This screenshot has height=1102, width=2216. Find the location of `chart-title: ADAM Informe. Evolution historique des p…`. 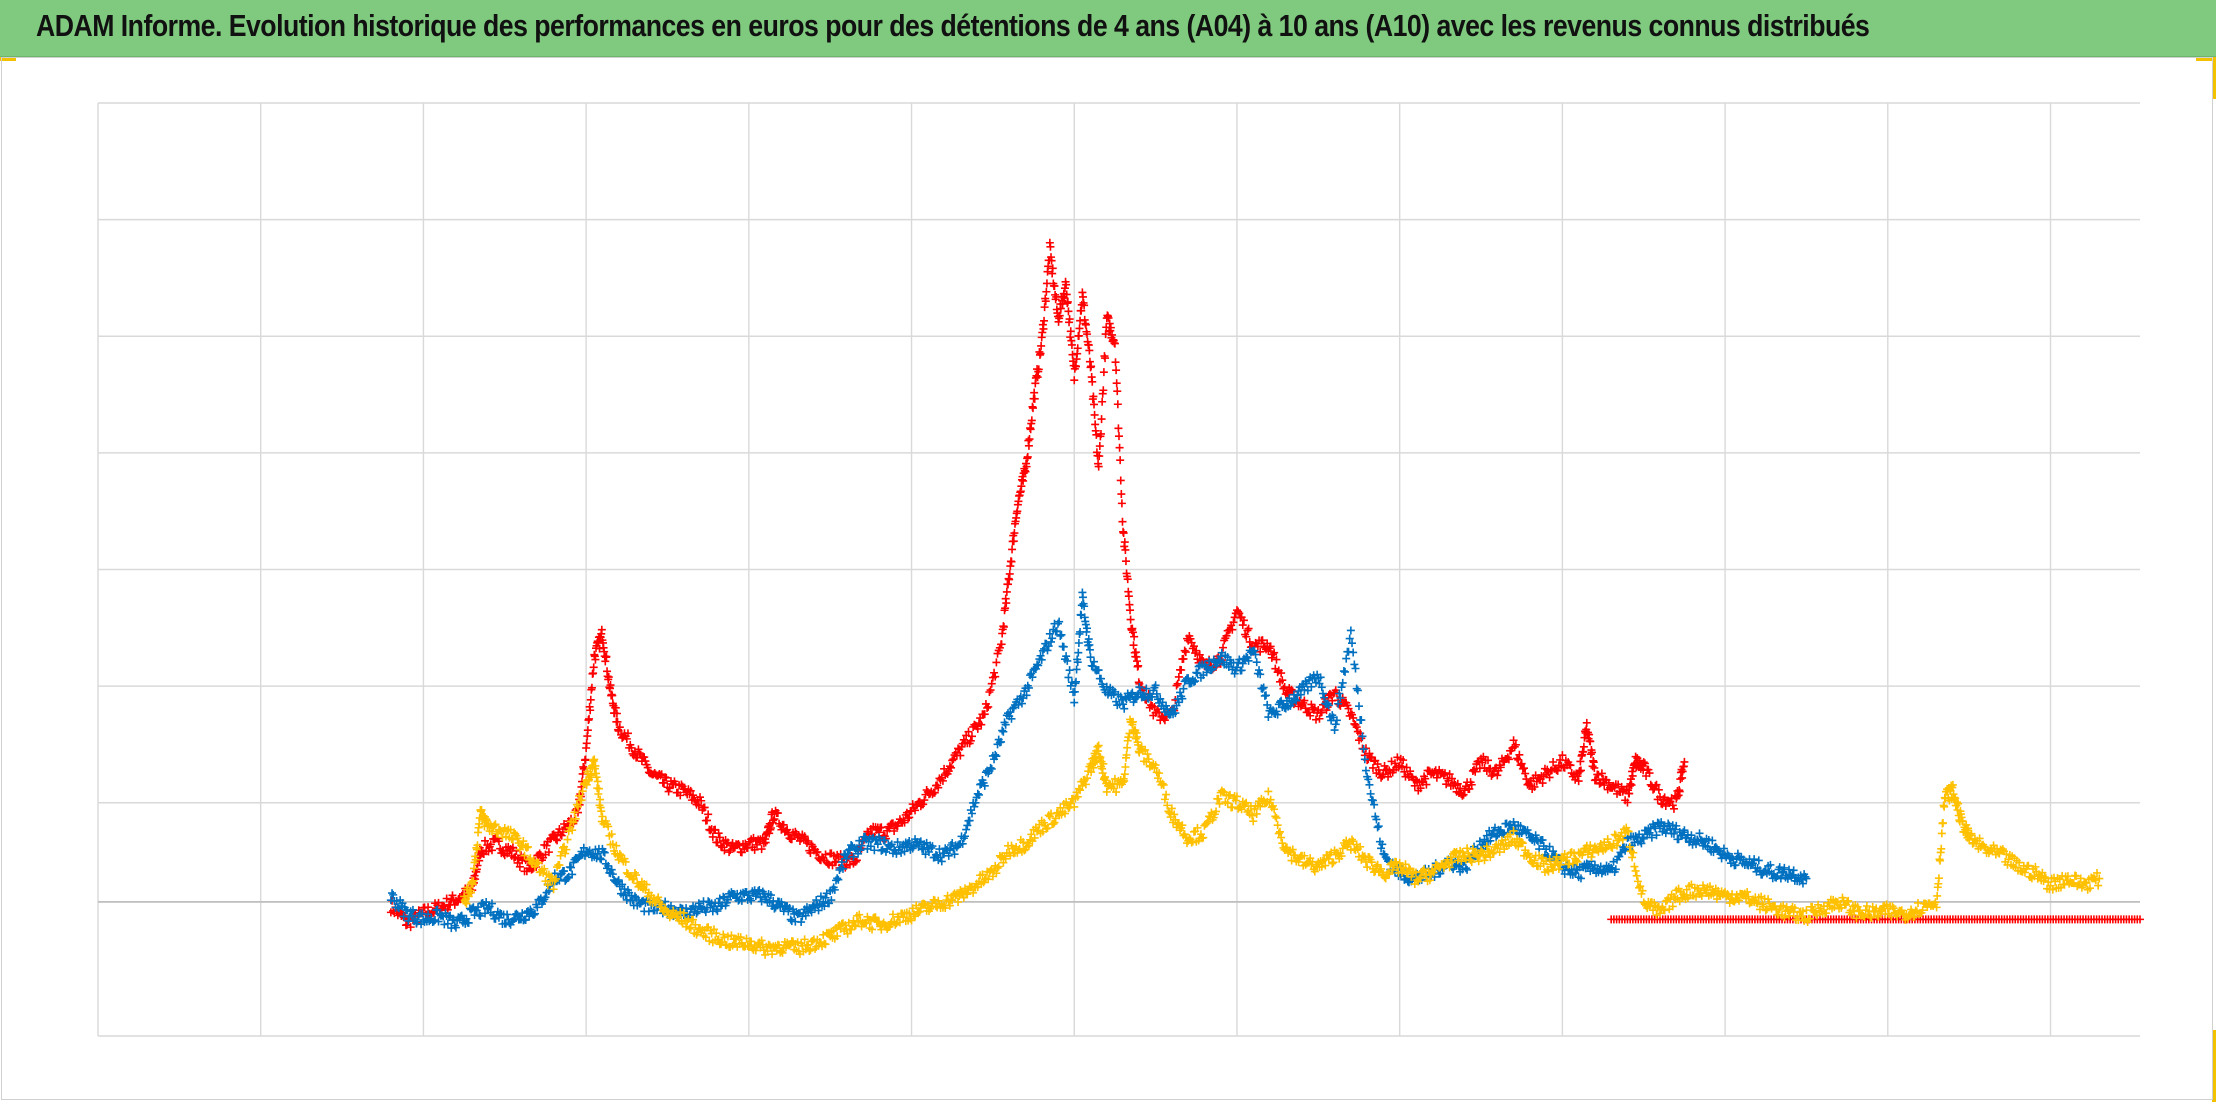

chart-title: ADAM Informe. Evolution historique des p… is located at coordinates (953, 25).